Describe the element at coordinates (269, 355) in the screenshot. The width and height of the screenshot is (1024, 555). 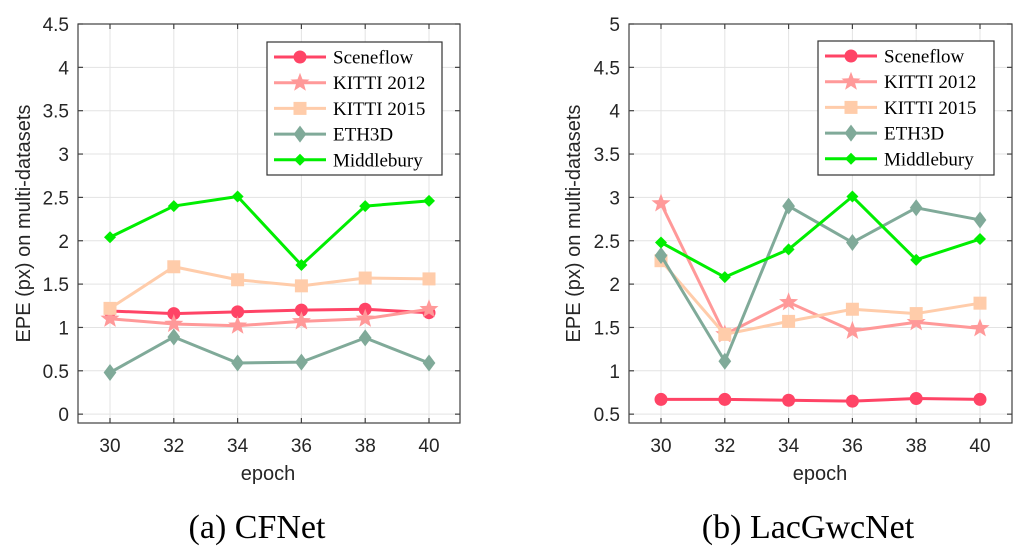
I see `series-eth3d` at that location.